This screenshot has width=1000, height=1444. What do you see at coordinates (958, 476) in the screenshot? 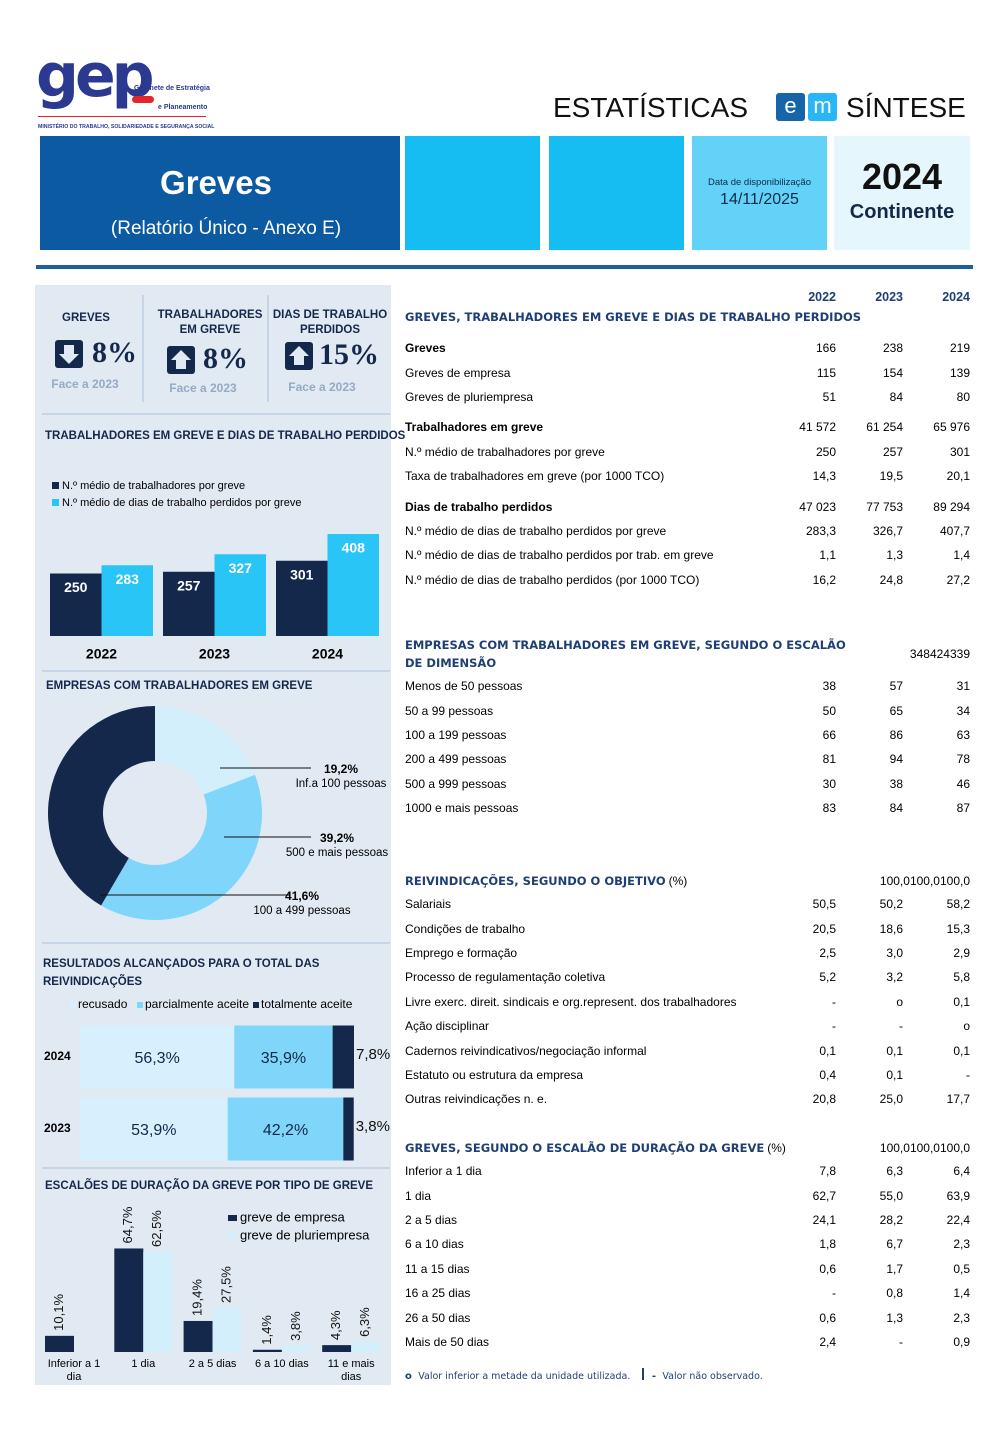
I see `cell: 20,1` at bounding box center [958, 476].